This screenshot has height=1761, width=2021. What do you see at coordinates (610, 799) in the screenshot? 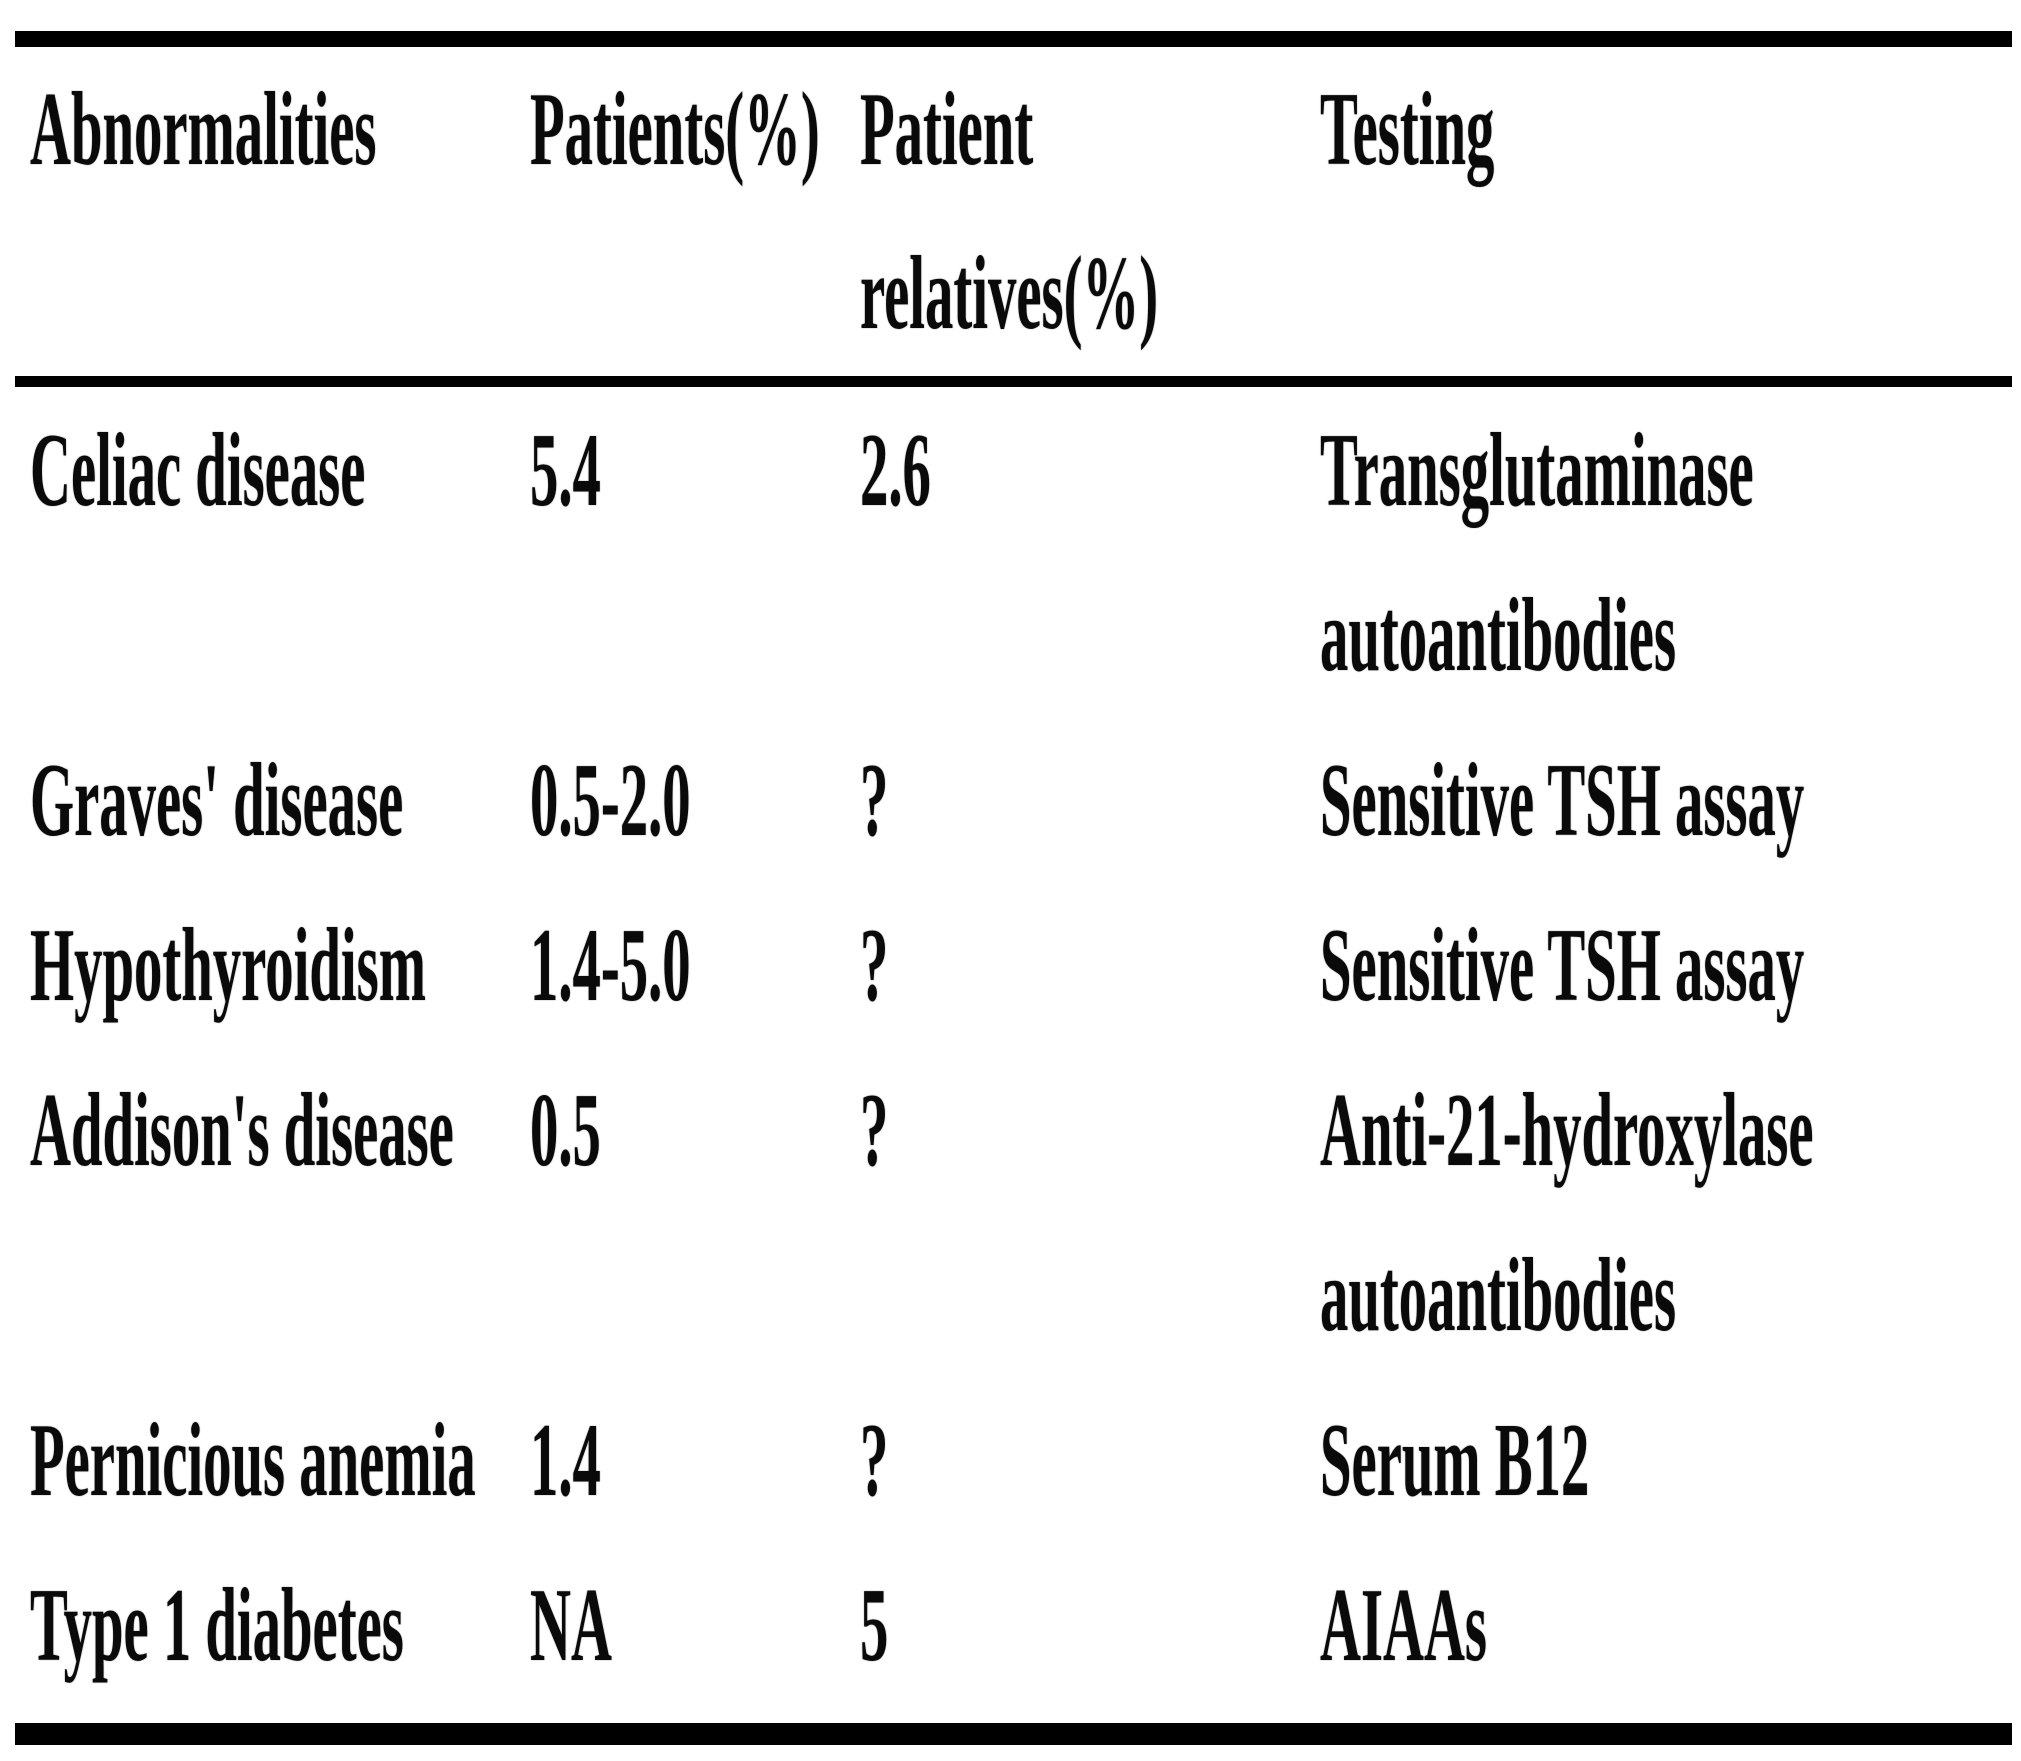
I see `cell-patients-pct: 0.5-2.0` at bounding box center [610, 799].